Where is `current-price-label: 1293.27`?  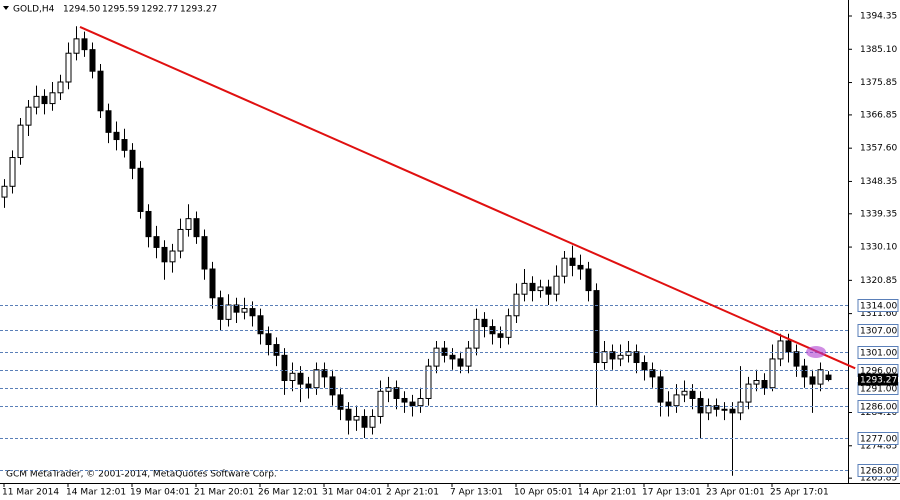 current-price-label: 1293.27 is located at coordinates (878, 381).